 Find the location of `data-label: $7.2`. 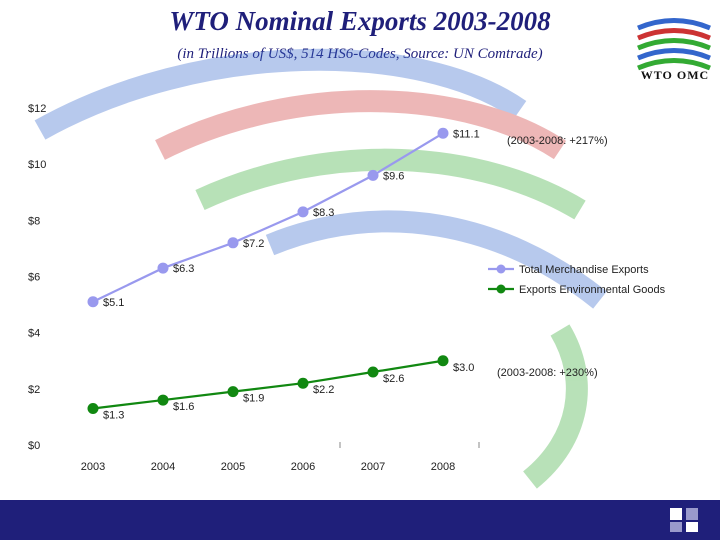

data-label: $7.2 is located at coordinates (253, 244).